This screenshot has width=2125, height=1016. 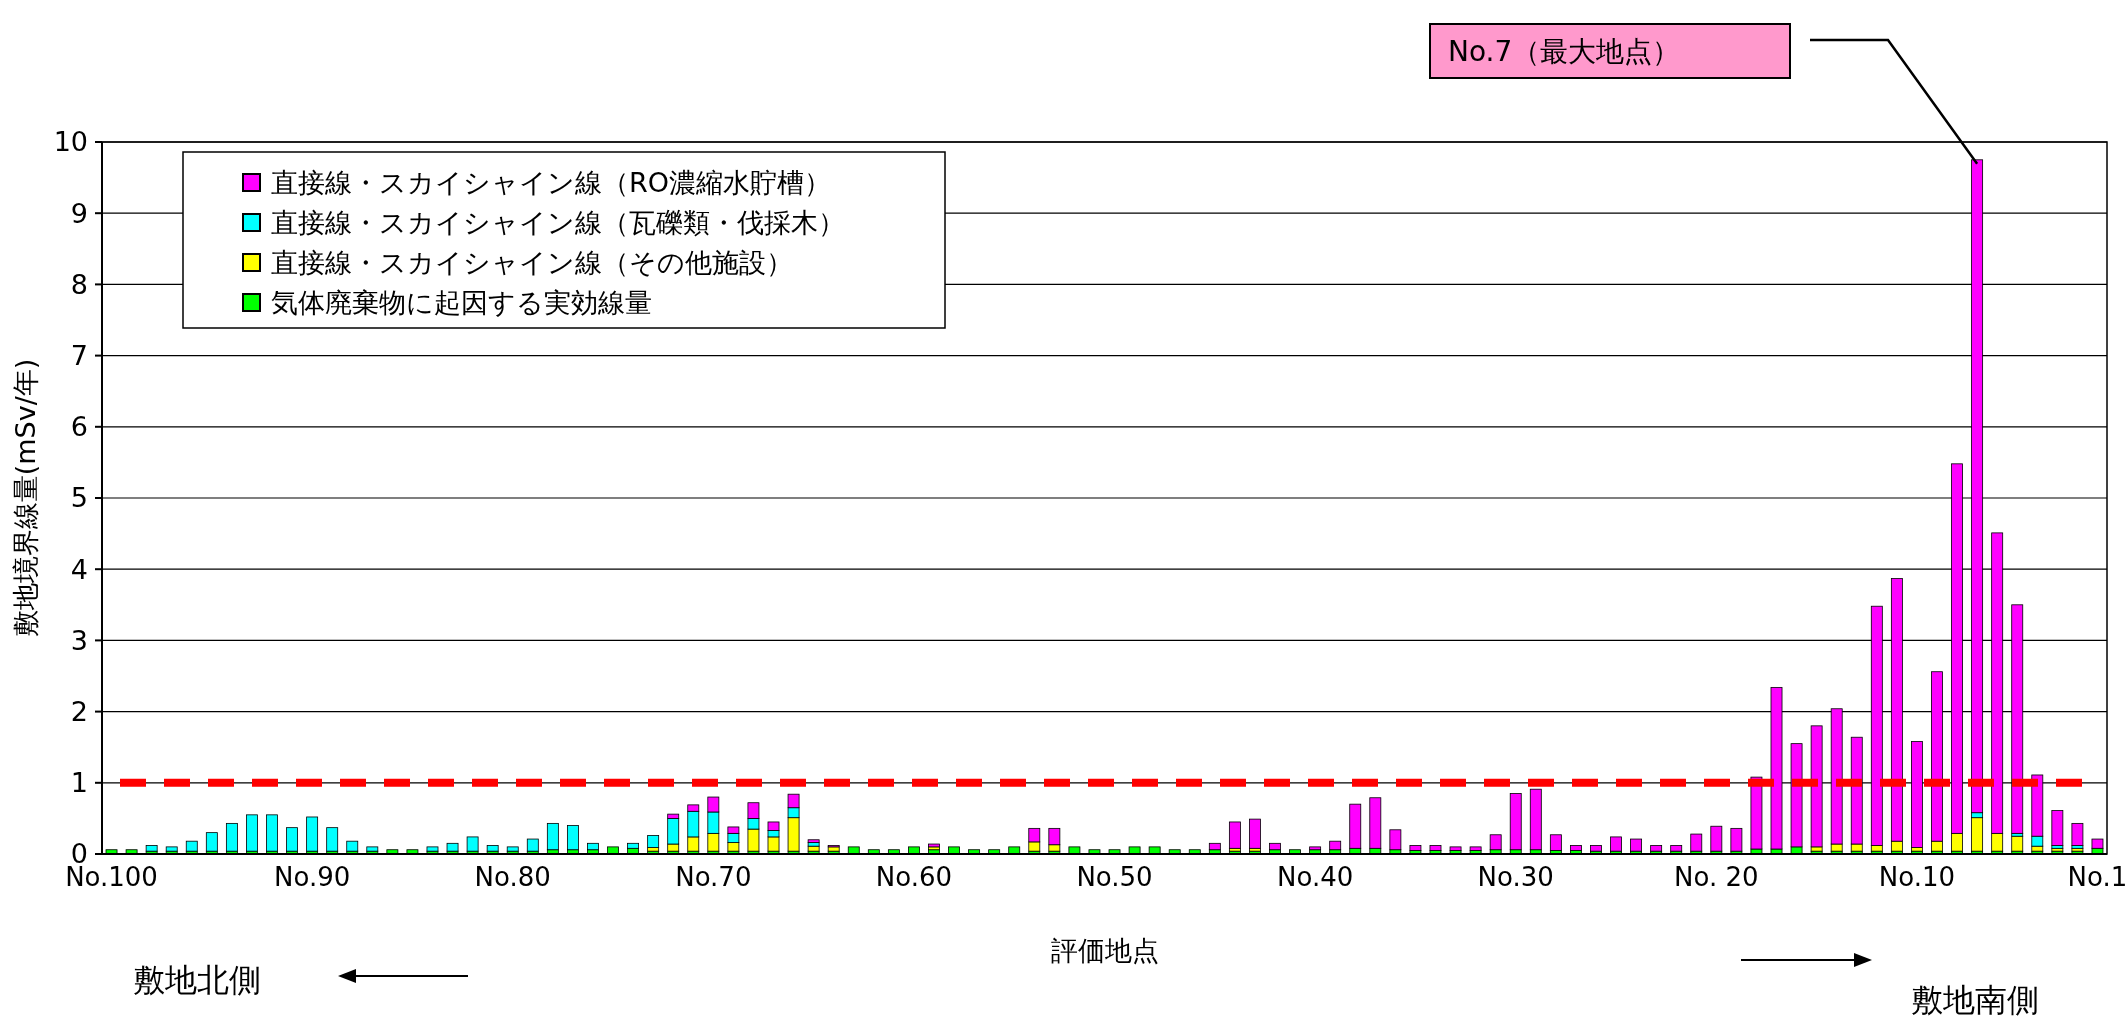 What do you see at coordinates (1315, 877) in the screenshot?
I see `x-tick-label: No.40` at bounding box center [1315, 877].